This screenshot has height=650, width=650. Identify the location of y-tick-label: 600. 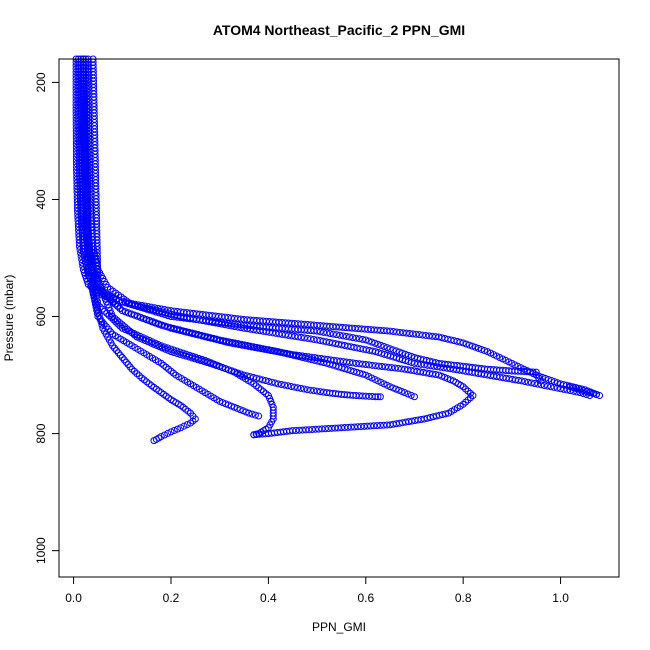
(41, 316).